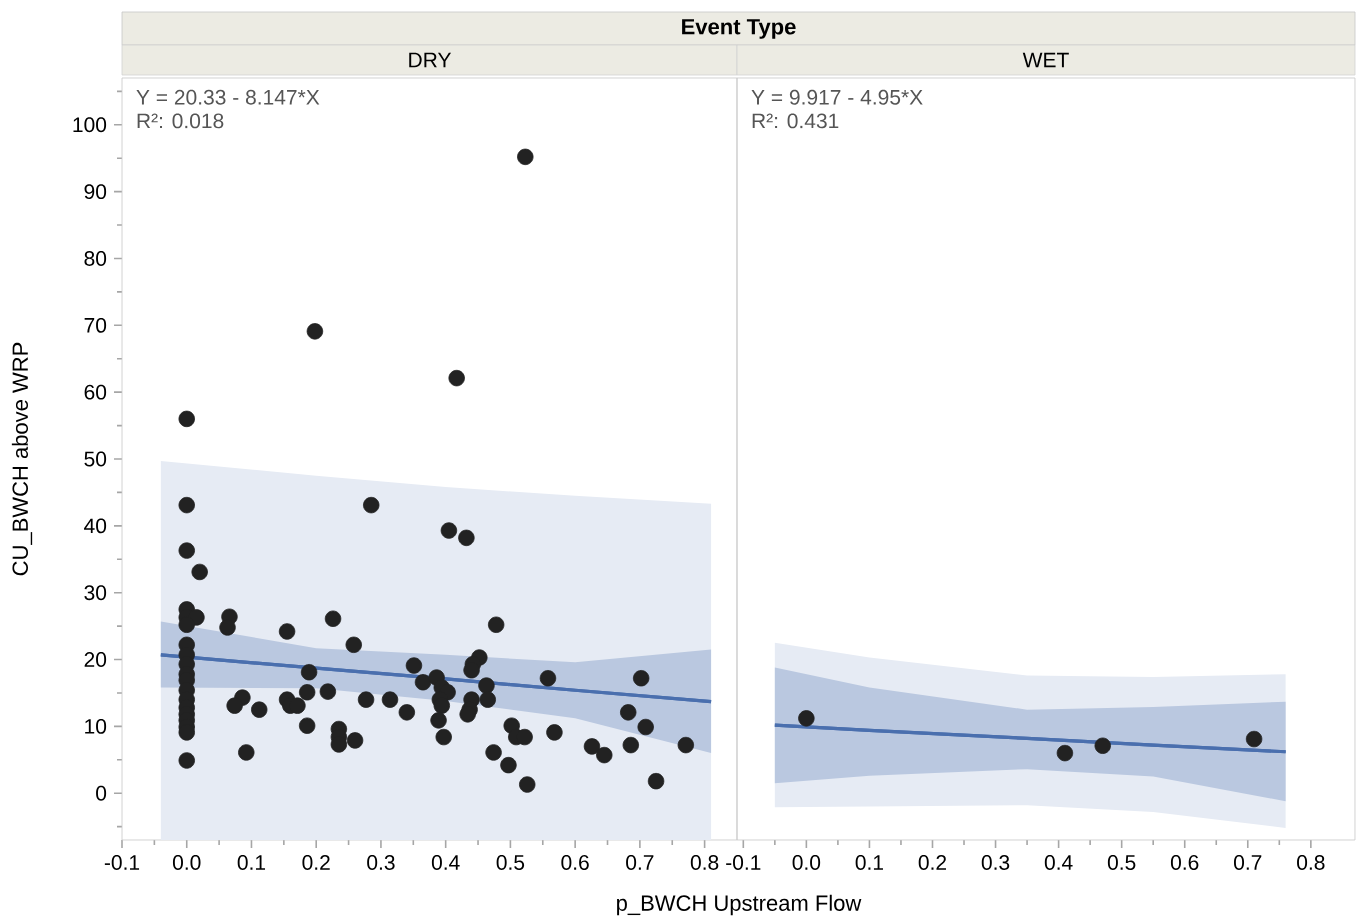 The width and height of the screenshot is (1372, 923). Describe the element at coordinates (101, 793) in the screenshot. I see `y-tick-label: 0` at that location.